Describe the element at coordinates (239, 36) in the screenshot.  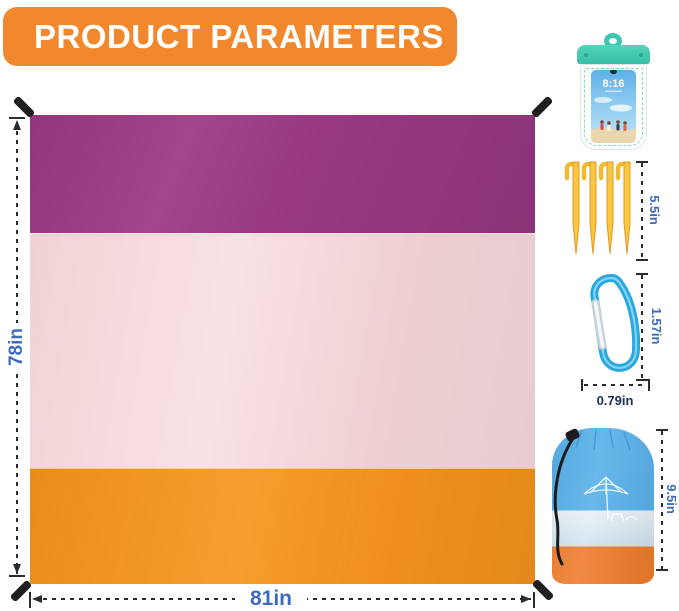
I see `banner-title: PRODUCT PARAMETERS` at that location.